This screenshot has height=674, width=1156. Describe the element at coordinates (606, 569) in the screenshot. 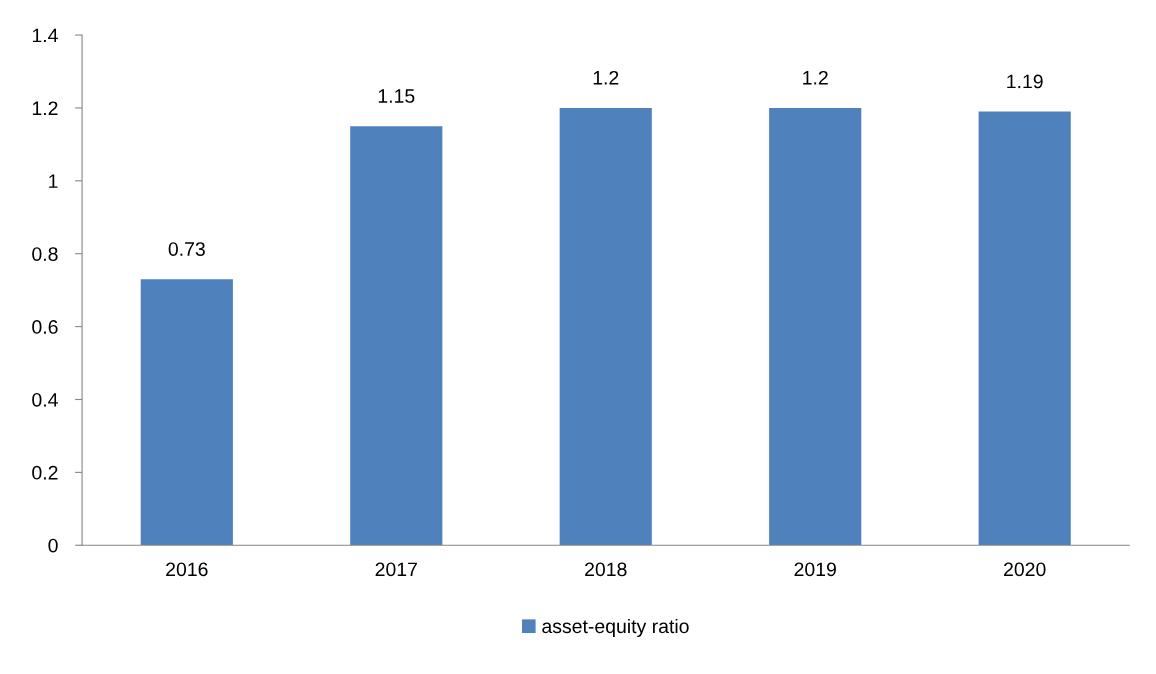

I see `x-tick-label: 2018` at that location.